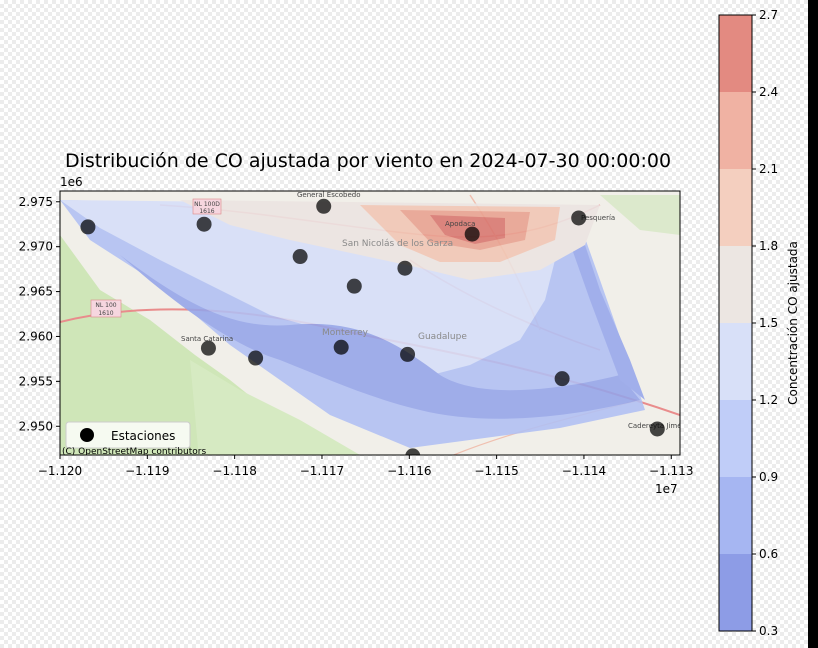 Image resolution: width=818 pixels, height=648 pixels. What do you see at coordinates (640, 215) in the screenshot?
I see `green-area-northeast` at bounding box center [640, 215].